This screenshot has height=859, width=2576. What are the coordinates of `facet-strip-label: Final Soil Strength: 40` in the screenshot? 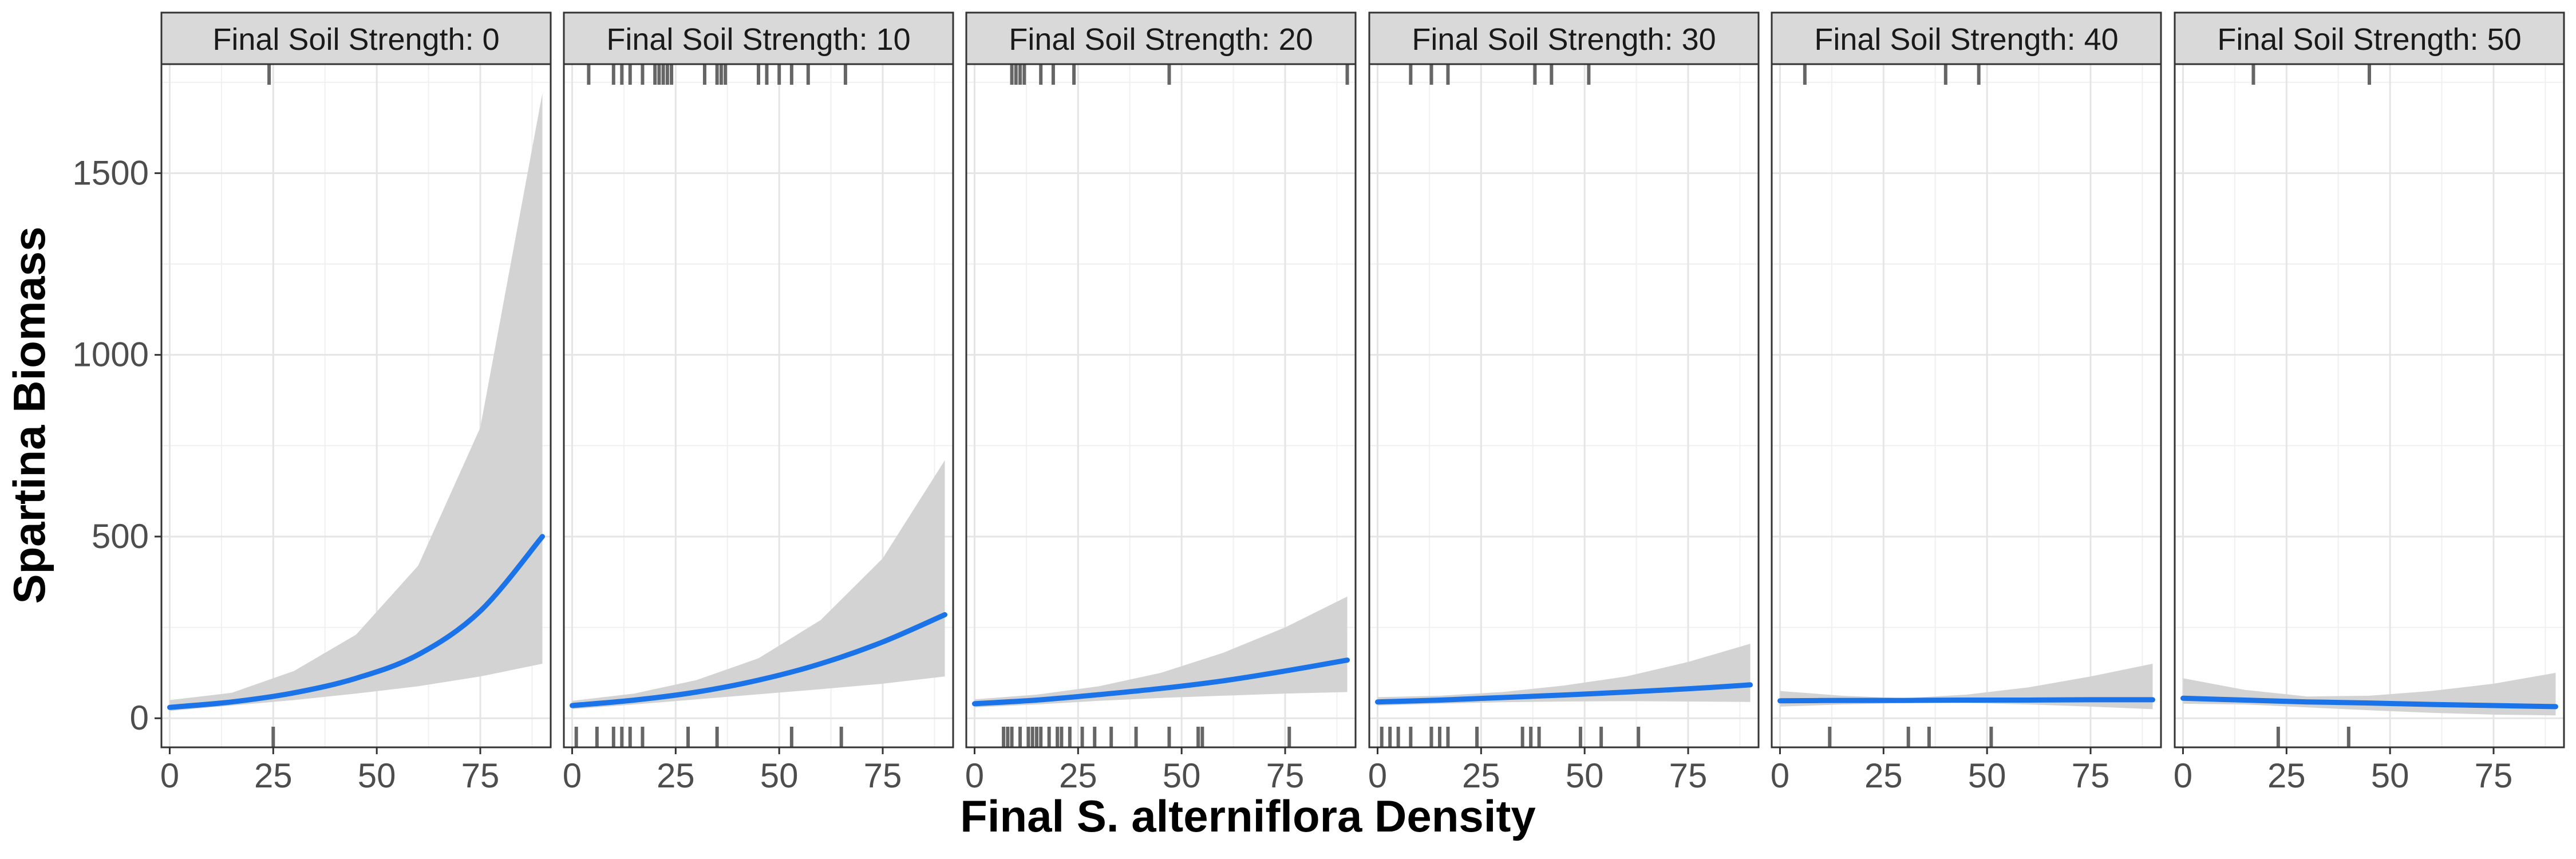 It's located at (1966, 39).